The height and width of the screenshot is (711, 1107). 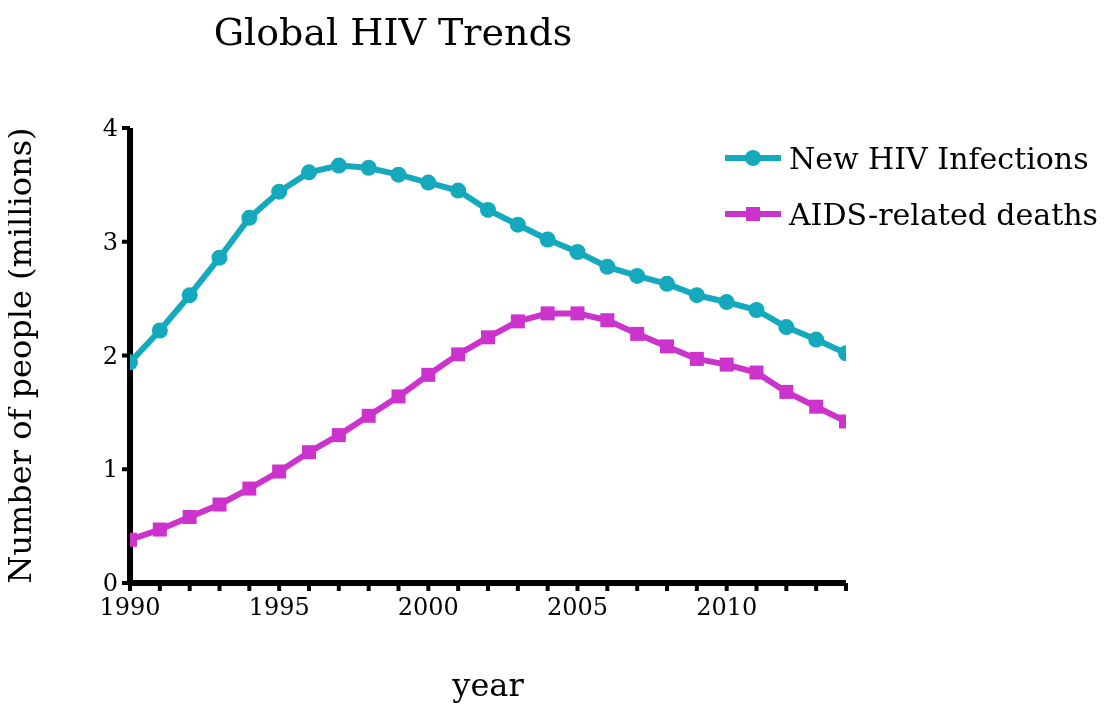 What do you see at coordinates (110, 355) in the screenshot?
I see `y-tick-label: 2` at bounding box center [110, 355].